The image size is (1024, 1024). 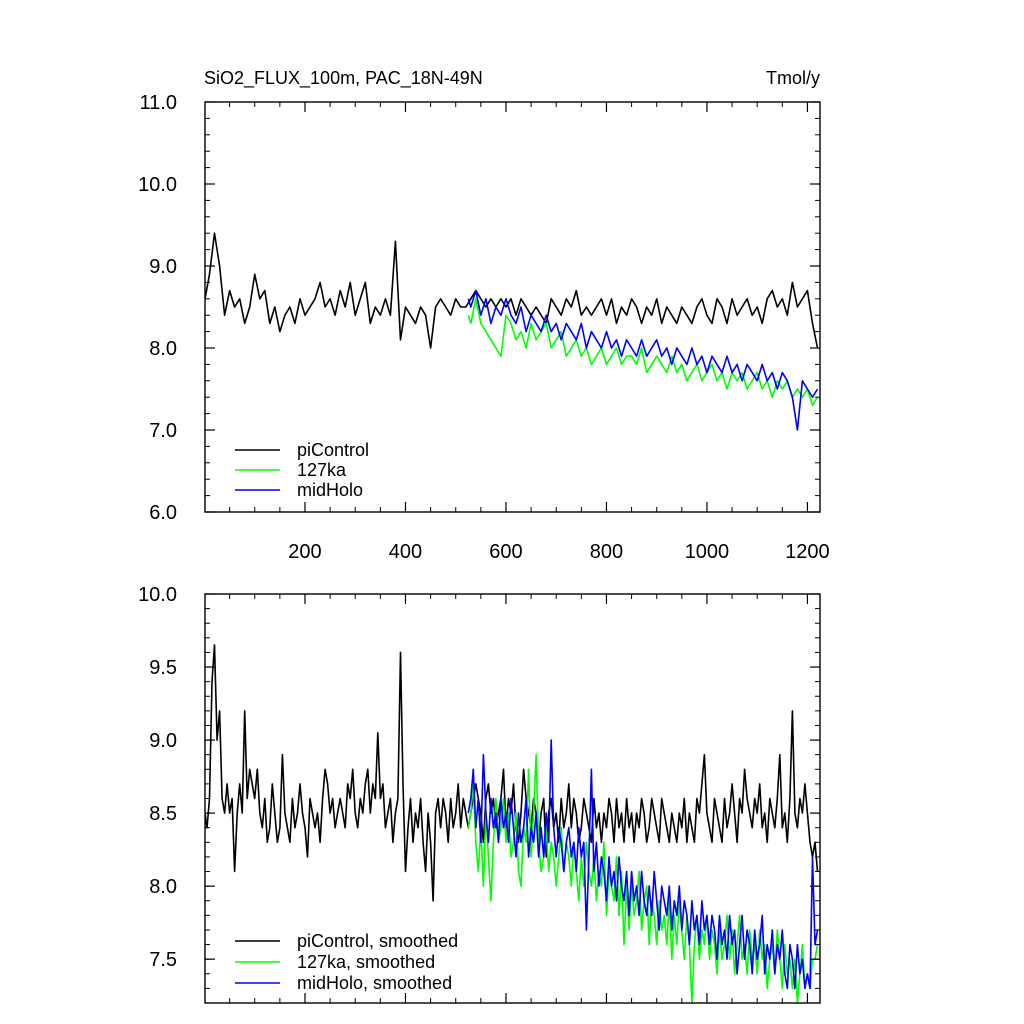 What do you see at coordinates (606, 552) in the screenshot?
I see `x-tick-label: 800` at bounding box center [606, 552].